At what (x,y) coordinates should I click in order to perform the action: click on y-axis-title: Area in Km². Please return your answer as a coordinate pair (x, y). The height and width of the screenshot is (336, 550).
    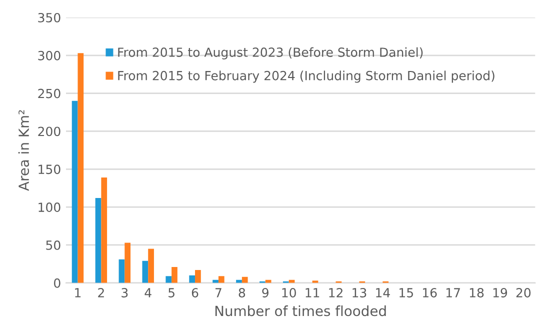
    Looking at the image, I should click on (24, 150).